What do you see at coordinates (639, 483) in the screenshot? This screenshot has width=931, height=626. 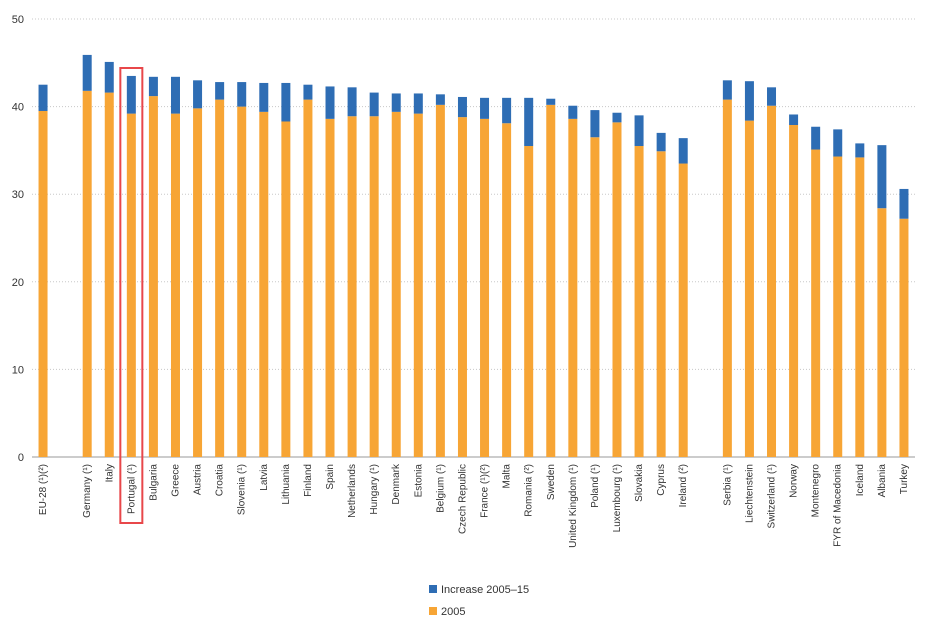 I see `x-tick-label: Slovakia` at bounding box center [639, 483].